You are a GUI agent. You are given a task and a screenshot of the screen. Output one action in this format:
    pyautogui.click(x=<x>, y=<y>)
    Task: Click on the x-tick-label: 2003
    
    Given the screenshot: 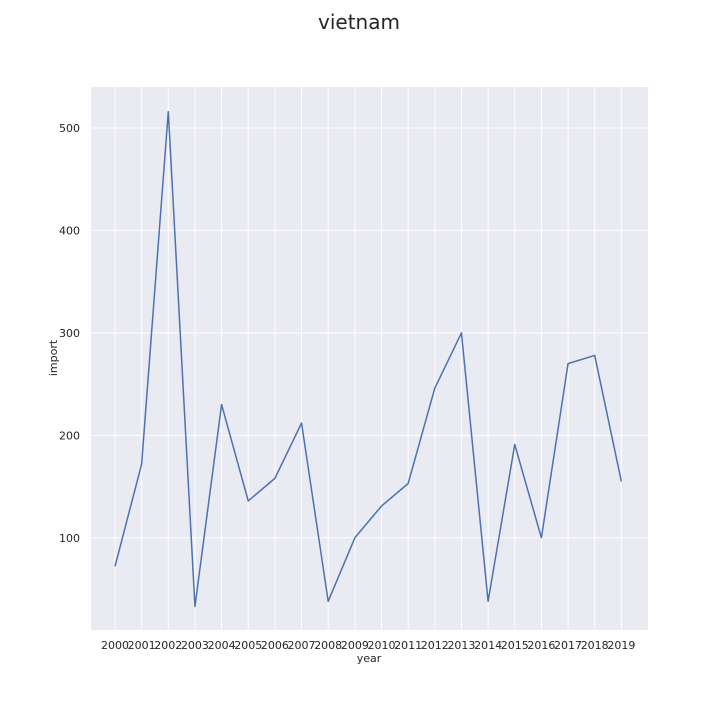 What is the action you would take?
    pyautogui.click(x=195, y=645)
    